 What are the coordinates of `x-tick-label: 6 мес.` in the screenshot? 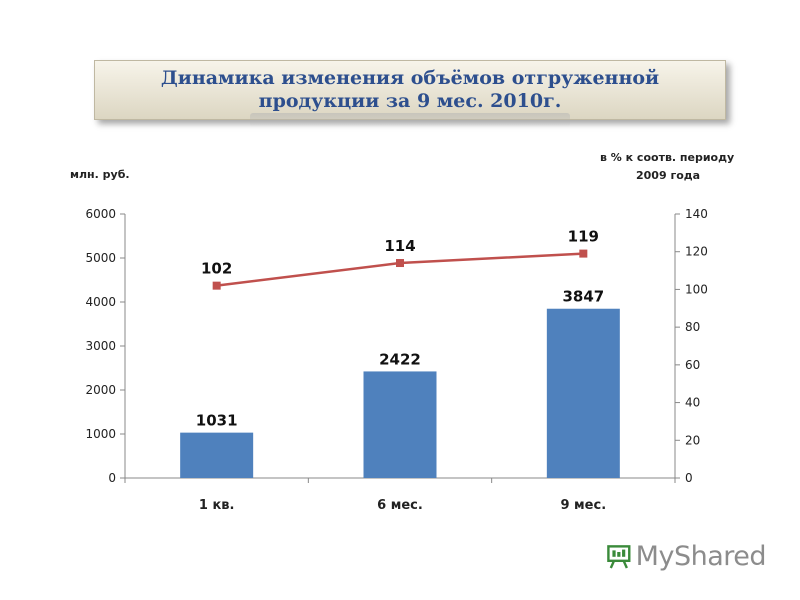 It's located at (400, 505).